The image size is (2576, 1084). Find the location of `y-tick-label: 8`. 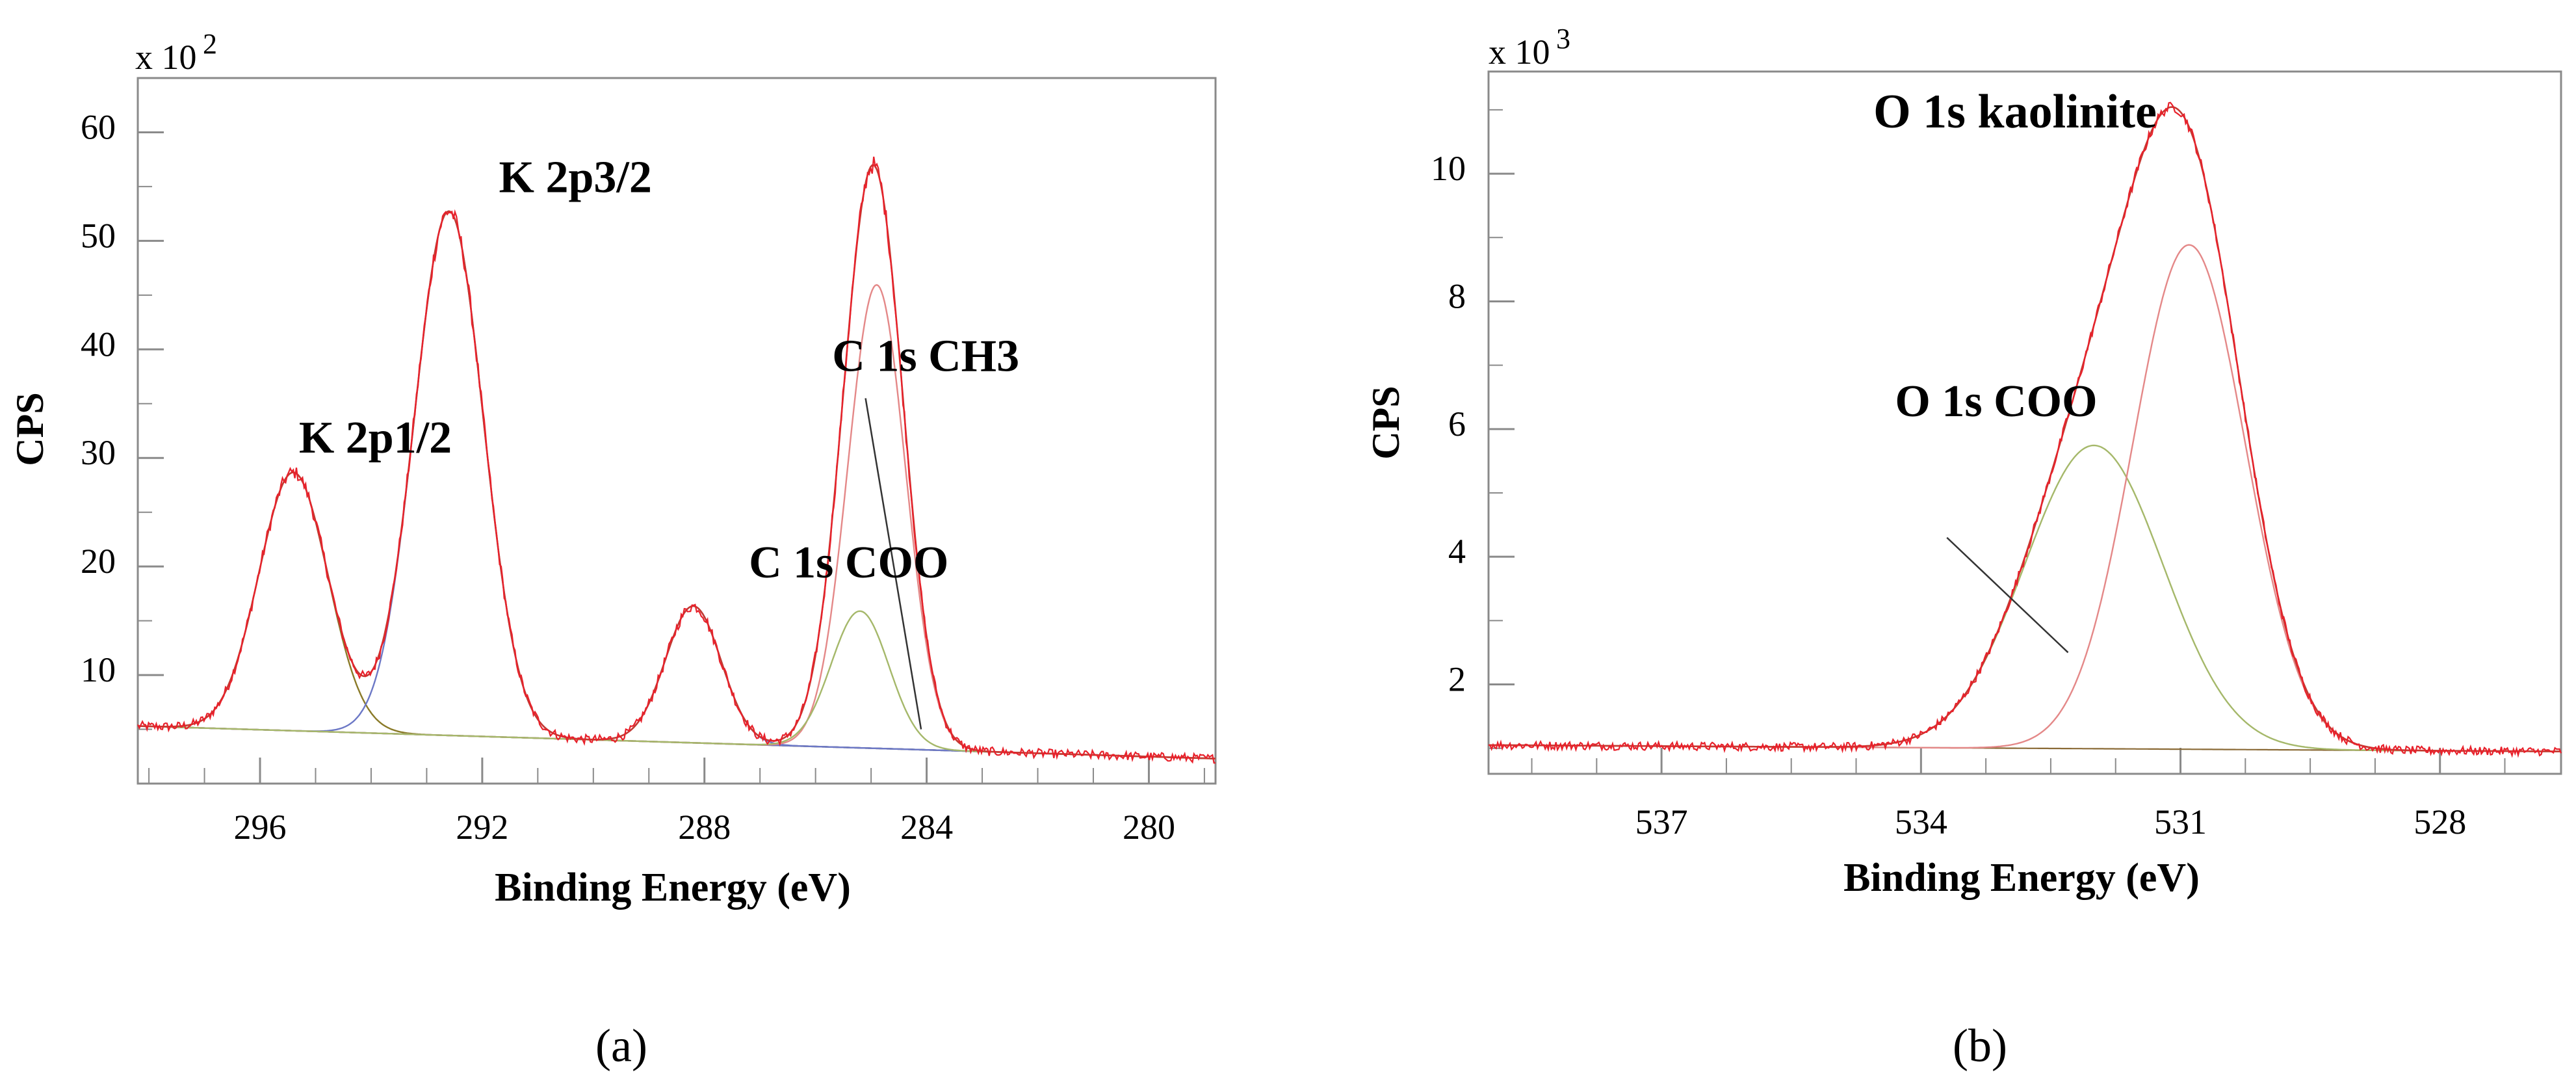

y-tick-label: 8 is located at coordinates (1457, 295).